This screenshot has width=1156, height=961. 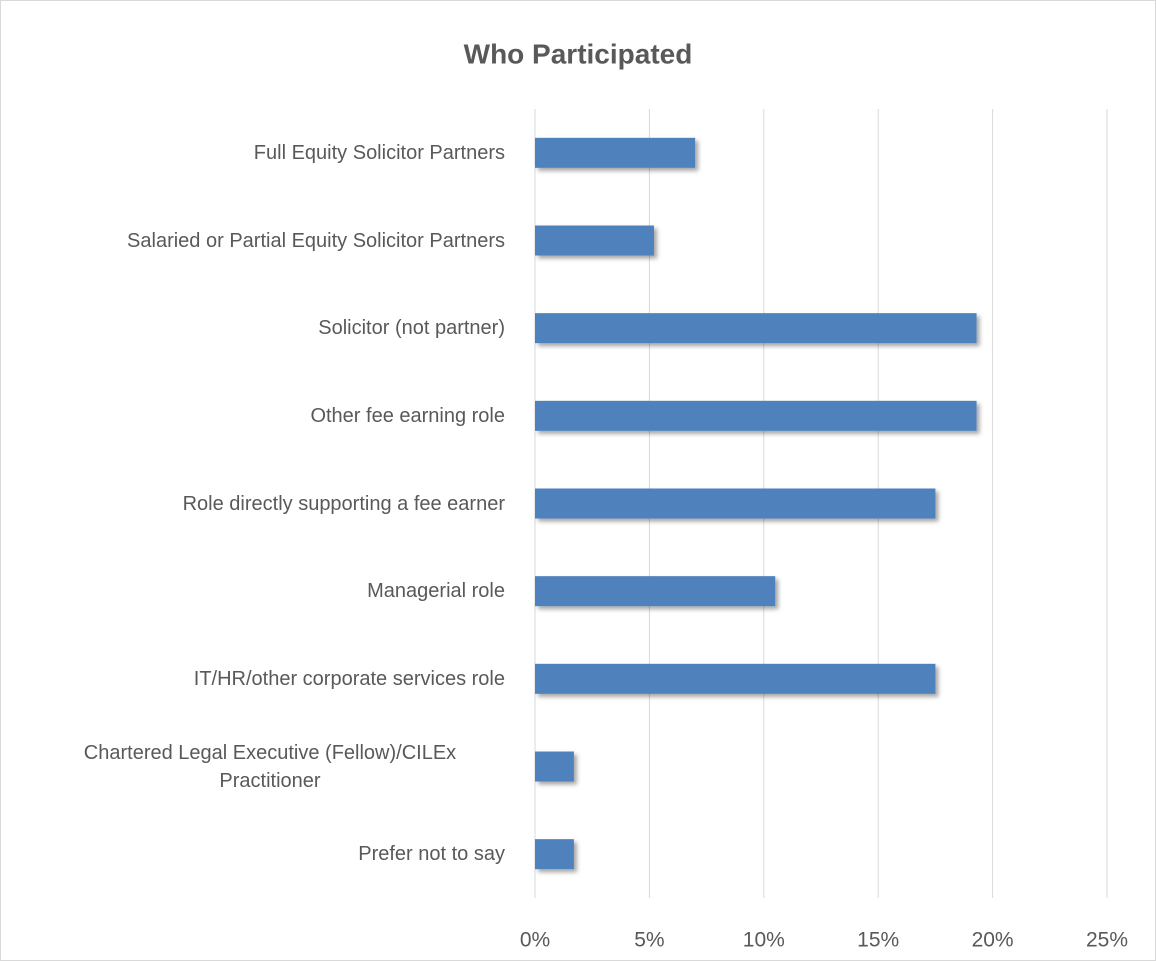 What do you see at coordinates (379, 152) in the screenshot?
I see `y-tick-label: Full Equity Solicitor Partners` at bounding box center [379, 152].